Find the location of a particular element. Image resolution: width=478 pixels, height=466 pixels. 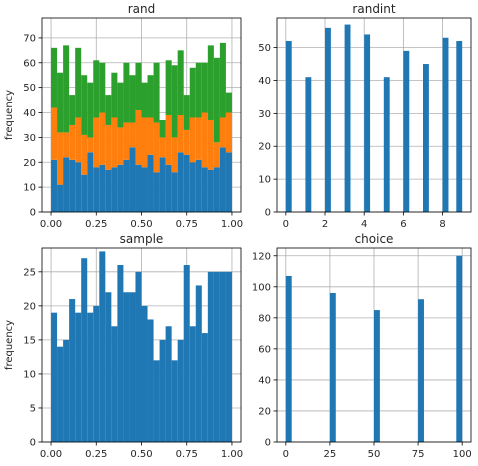

y-axis-label: frequency is located at coordinates (9, 115).